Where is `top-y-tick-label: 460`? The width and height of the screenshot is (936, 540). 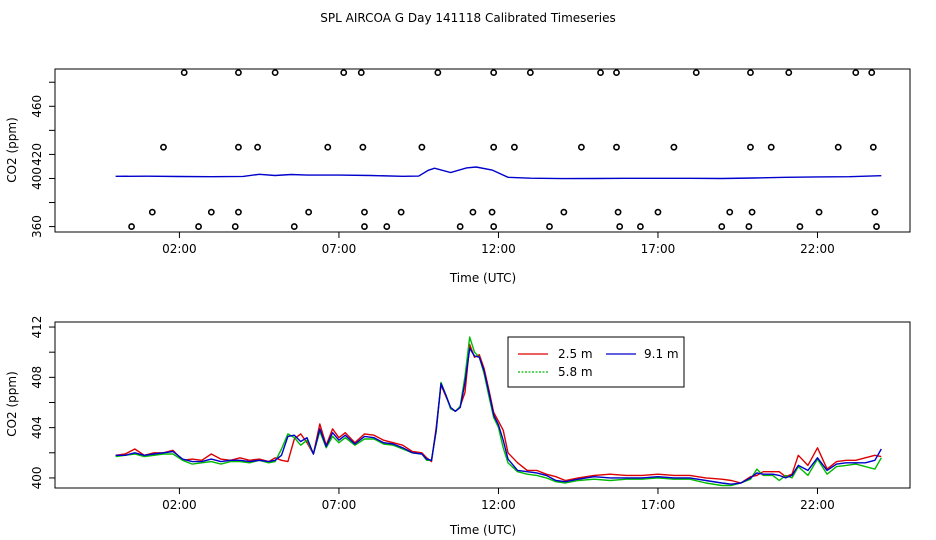
top-y-tick-label: 460 is located at coordinates (37, 106).